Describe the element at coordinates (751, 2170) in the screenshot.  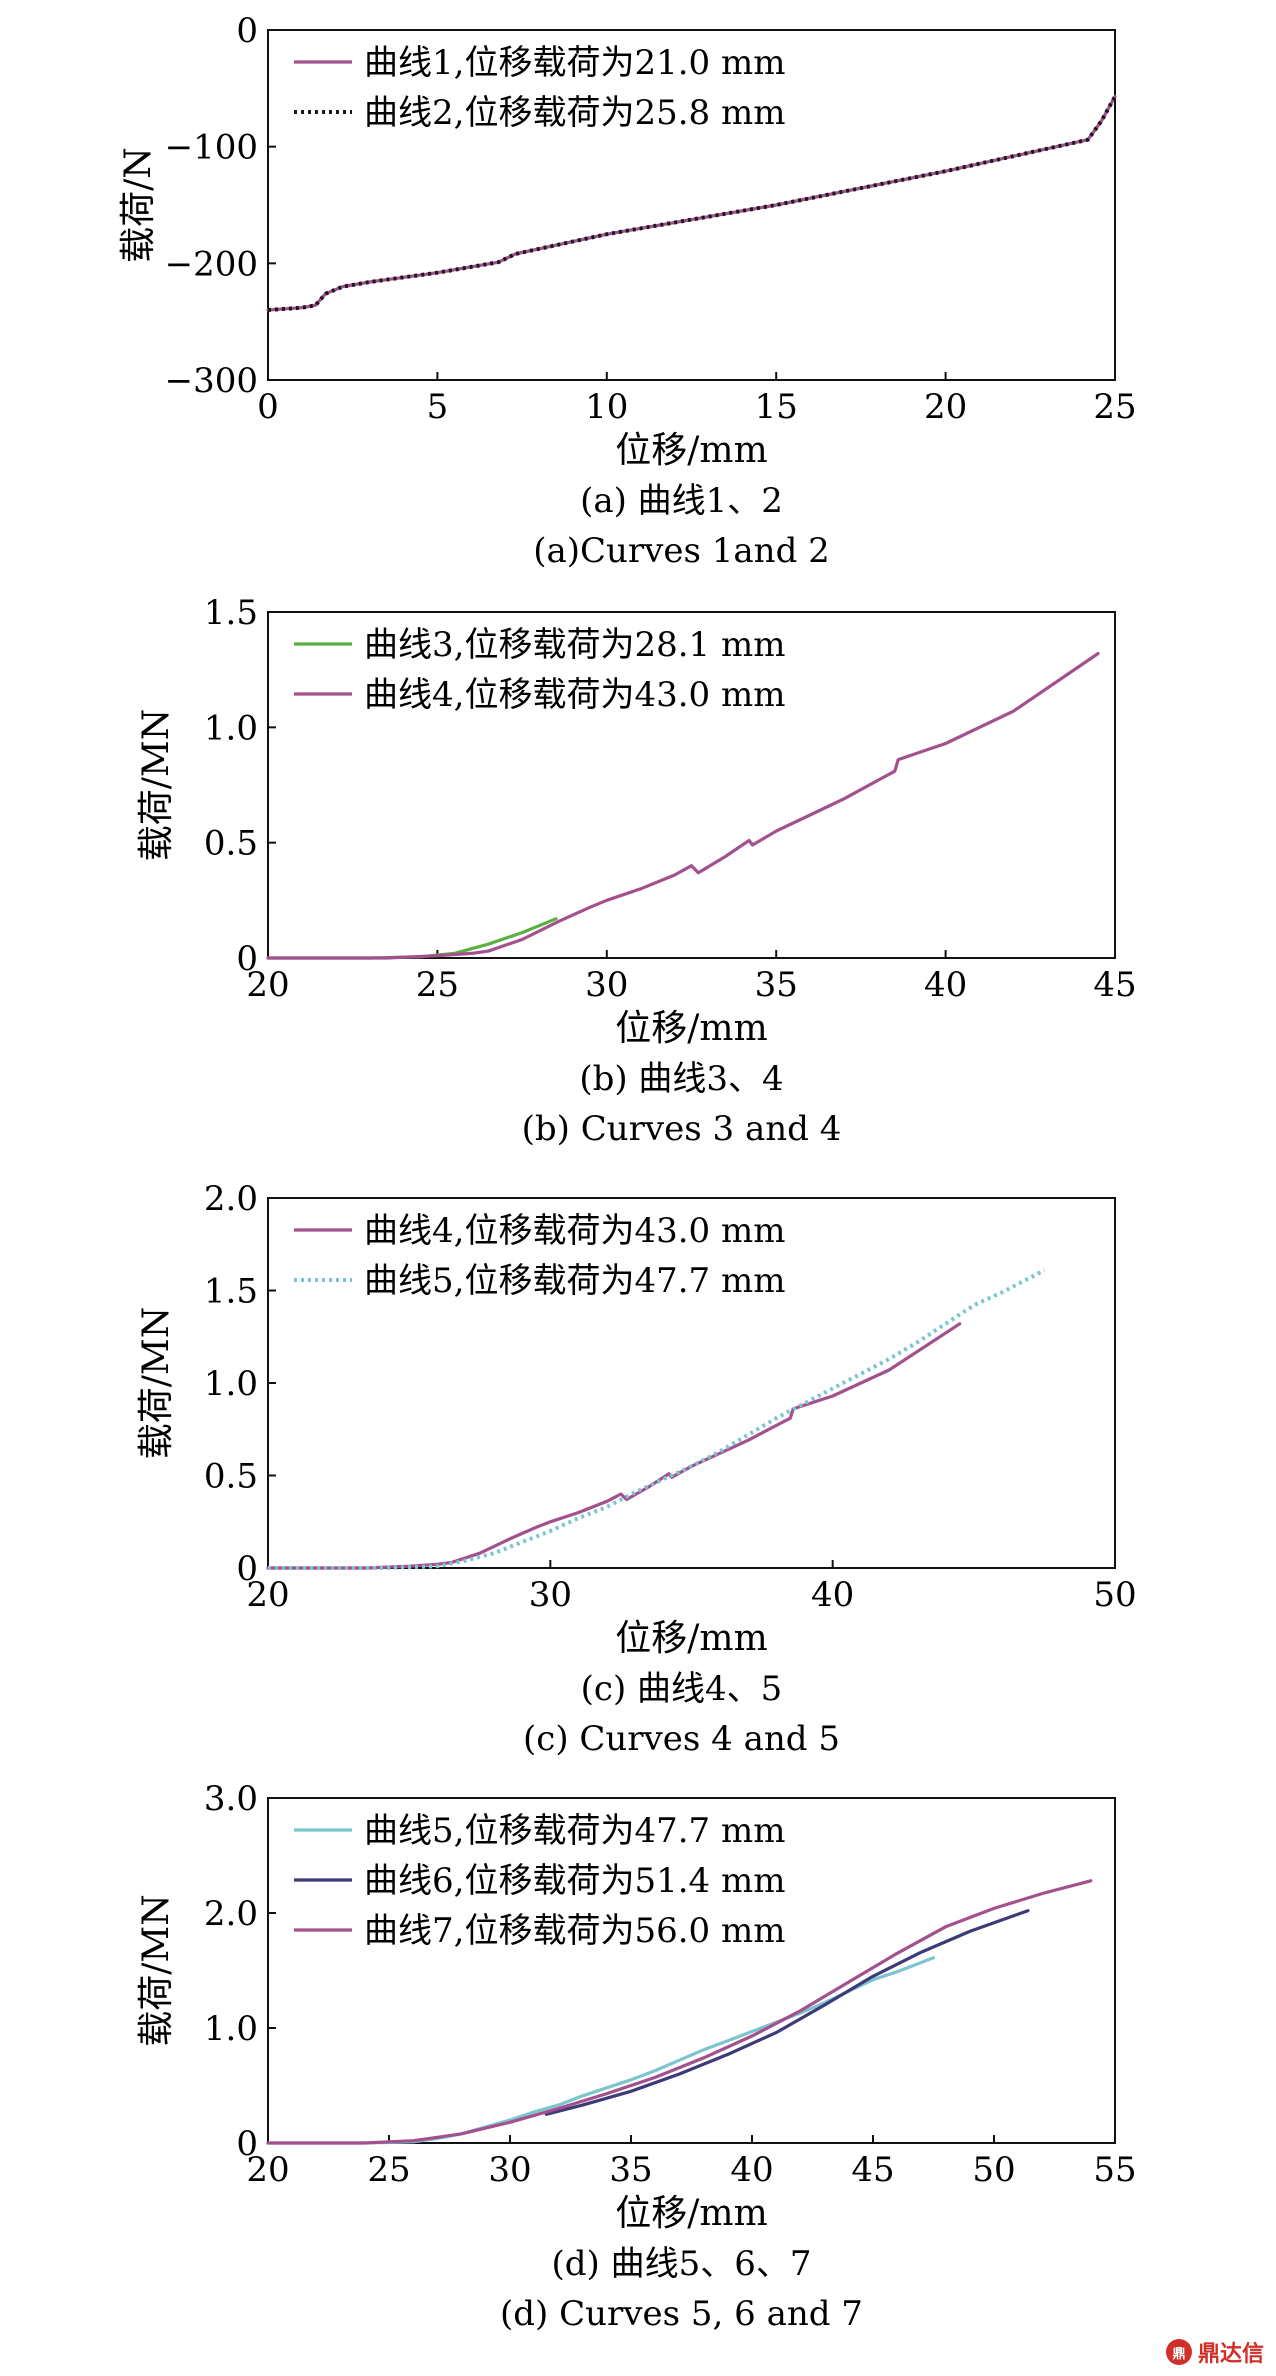
I see `panel-d-x-tick-label: 40` at that location.